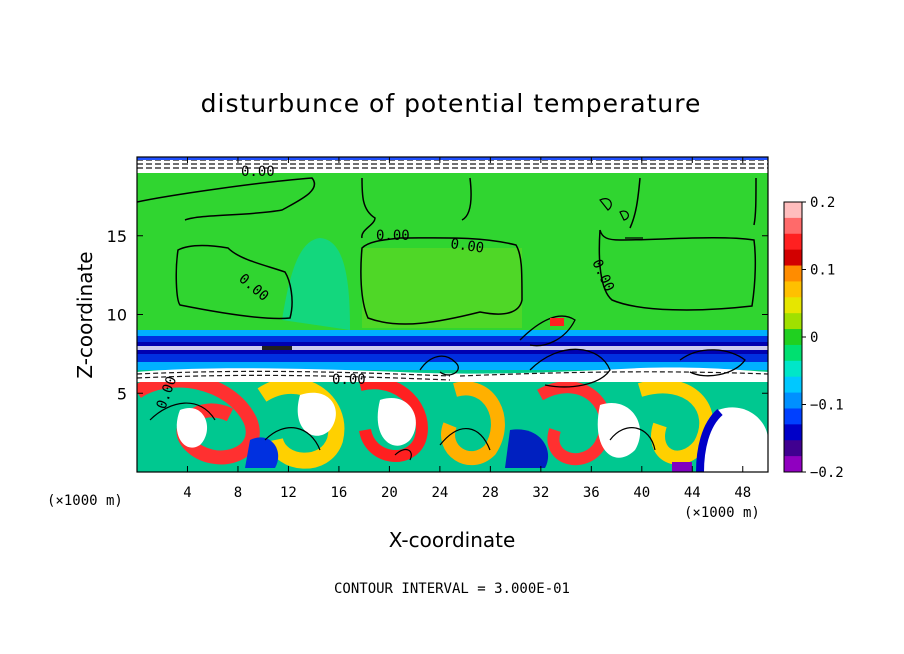 The image size is (904, 654). I want to click on purple-spot, so click(682, 467).